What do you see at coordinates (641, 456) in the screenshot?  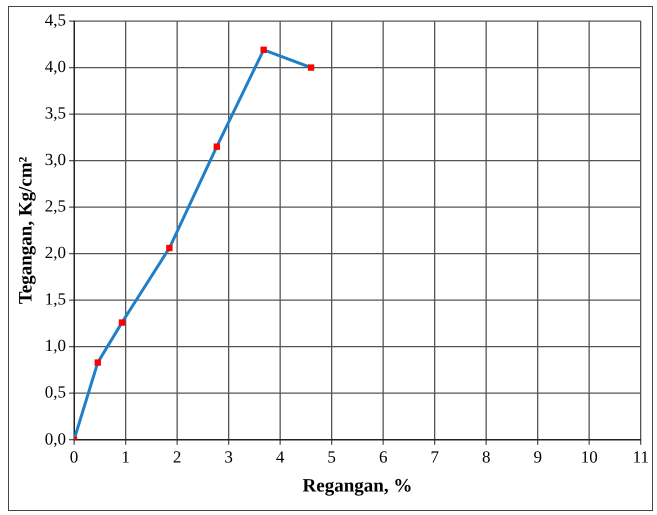 I see `x-tick-label: 11` at bounding box center [641, 456].